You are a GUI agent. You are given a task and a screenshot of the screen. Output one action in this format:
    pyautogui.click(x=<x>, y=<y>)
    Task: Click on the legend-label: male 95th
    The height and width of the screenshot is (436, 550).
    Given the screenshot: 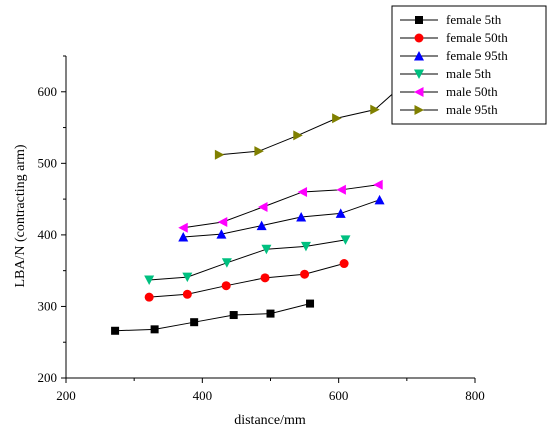 What is the action you would take?
    pyautogui.click(x=472, y=109)
    